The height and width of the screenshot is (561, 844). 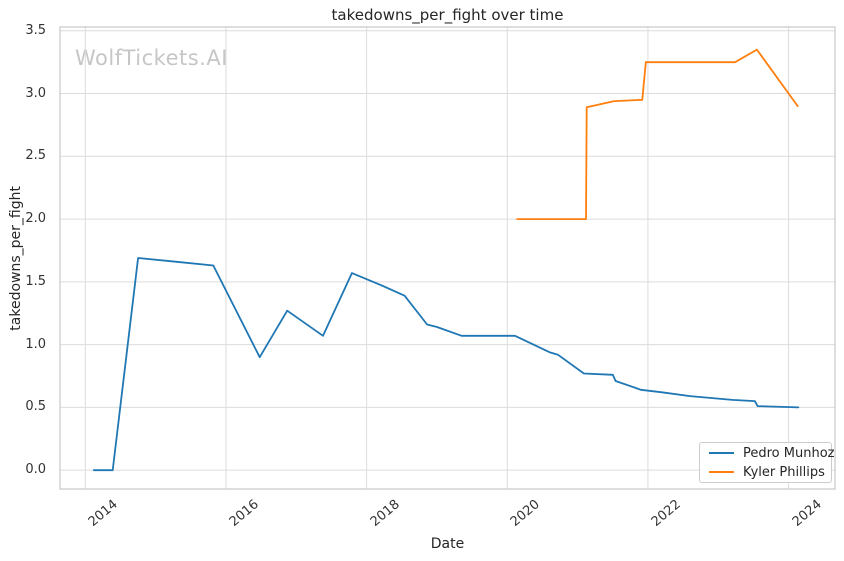 What do you see at coordinates (447, 544) in the screenshot?
I see `x-axis-label: Date` at bounding box center [447, 544].